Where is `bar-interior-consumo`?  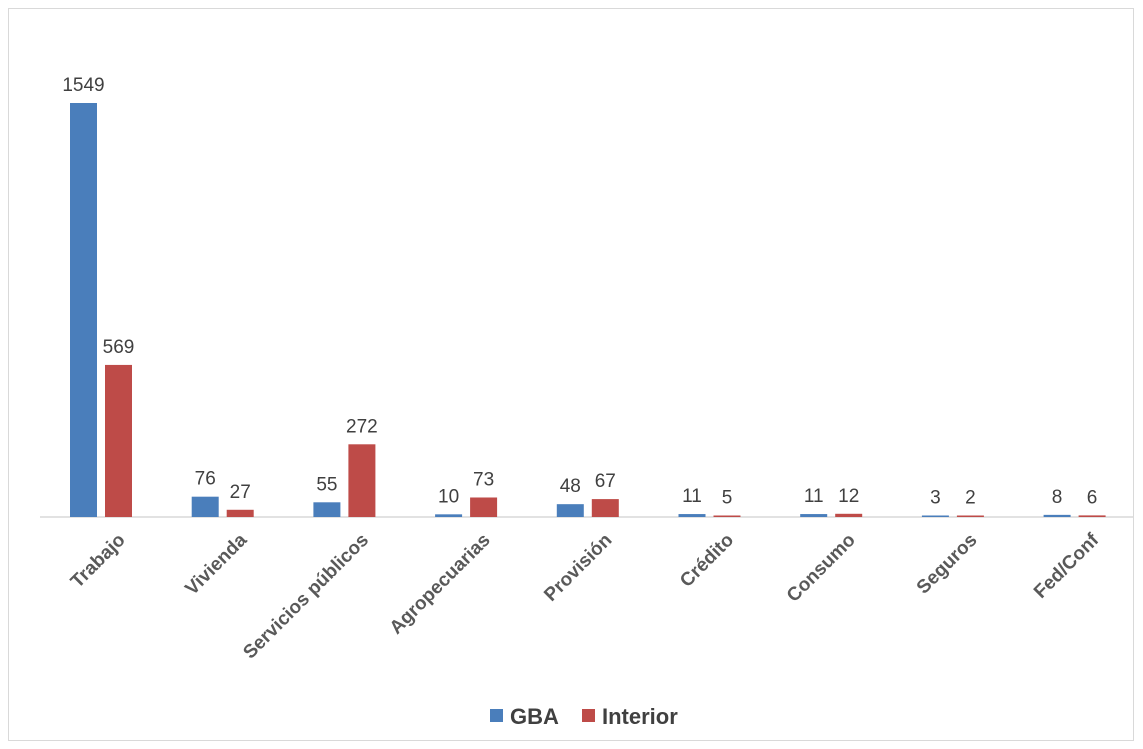 bar-interior-consumo is located at coordinates (849, 515).